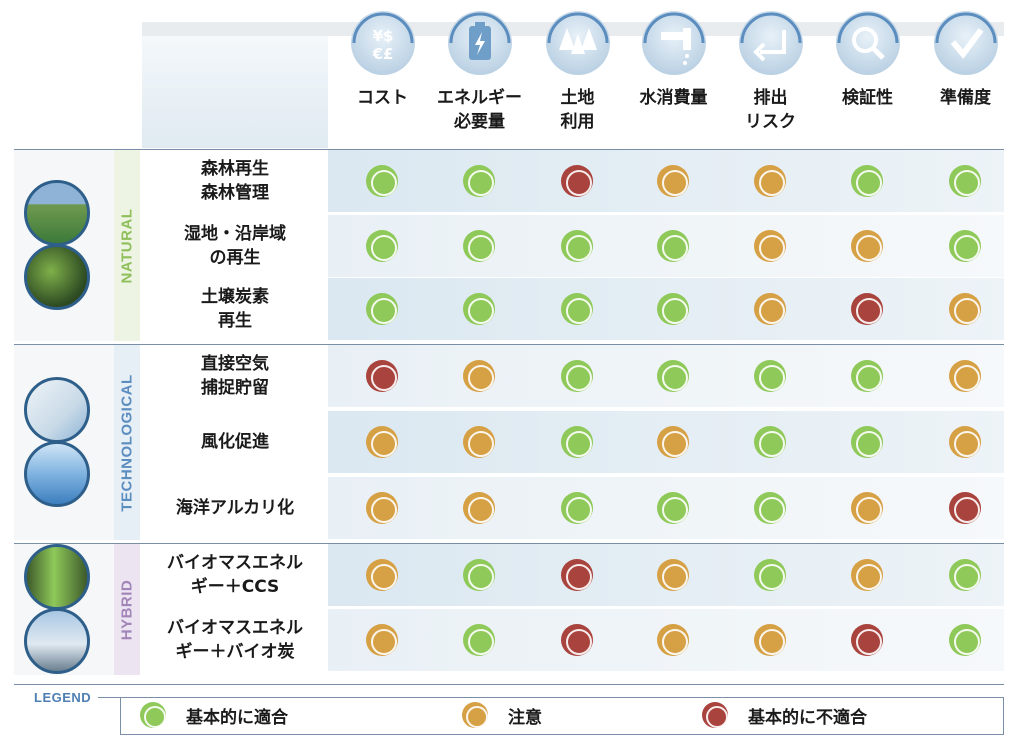  Describe the element at coordinates (235, 181) in the screenshot. I see `row-label: 森林再生 森林管理` at that location.